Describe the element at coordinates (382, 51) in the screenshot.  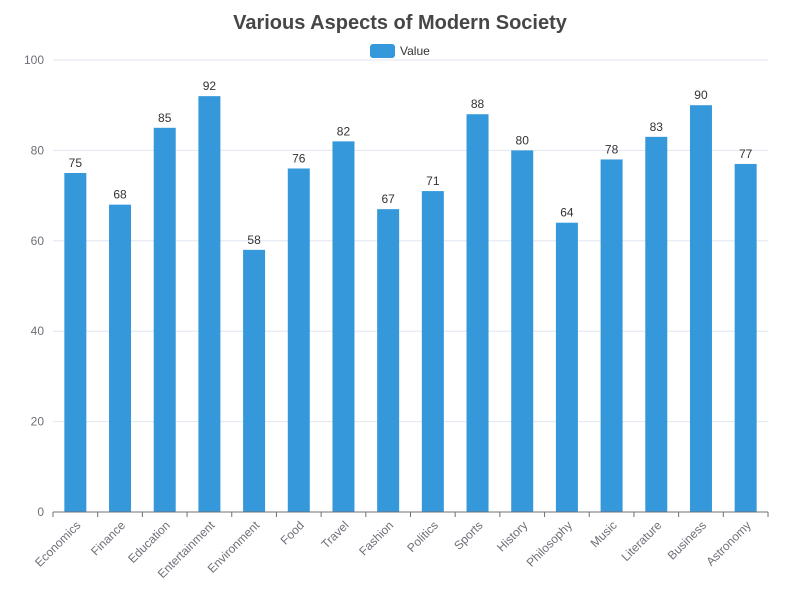
I see `legend-swatch` at that location.